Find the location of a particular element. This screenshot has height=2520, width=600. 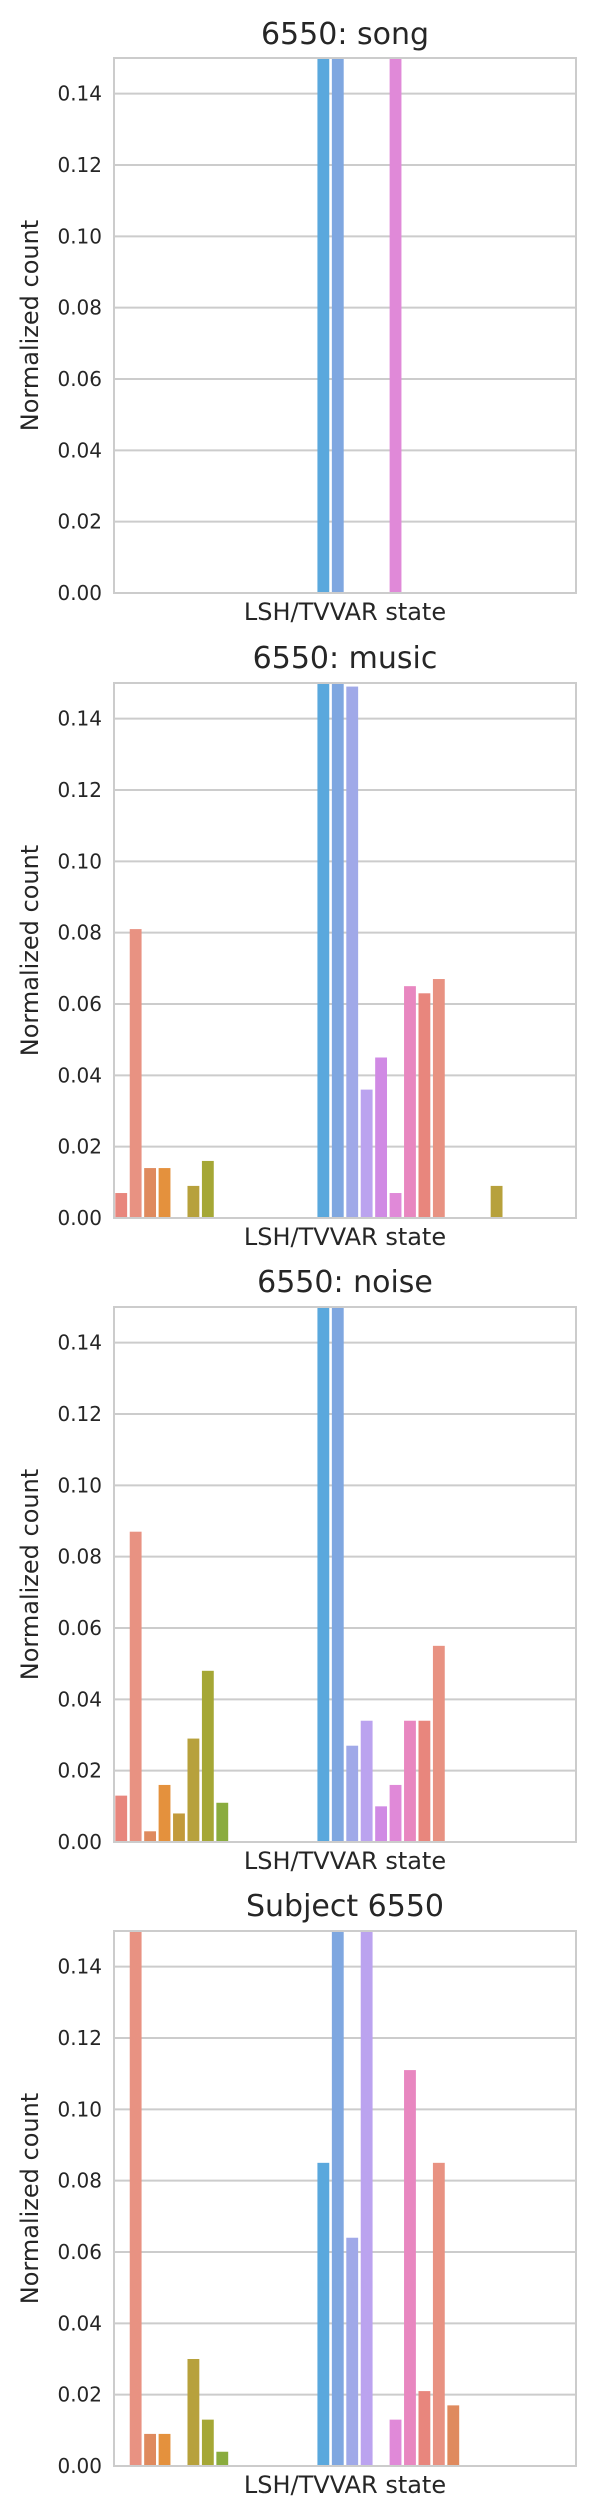

panel-title: 6550: noise is located at coordinates (345, 1282).